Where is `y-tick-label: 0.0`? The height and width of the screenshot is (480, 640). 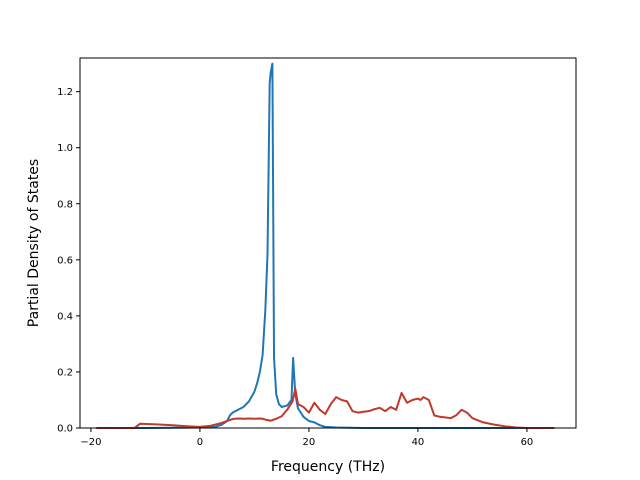 y-tick-label: 0.0 is located at coordinates (65, 429).